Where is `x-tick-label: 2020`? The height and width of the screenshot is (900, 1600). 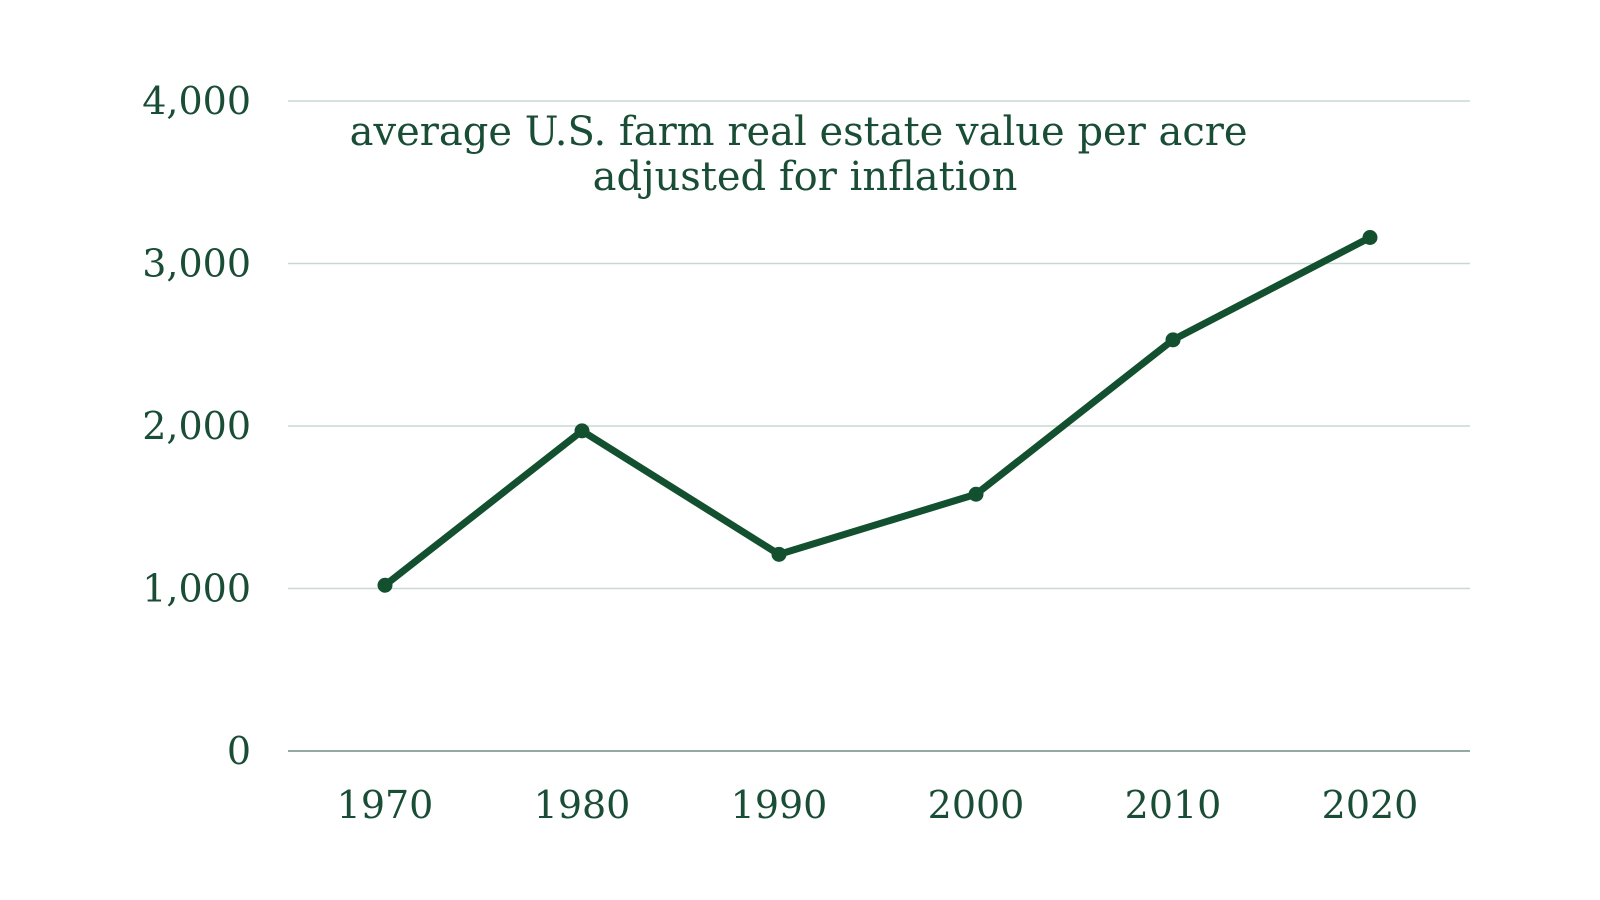
x-tick-label: 2020 is located at coordinates (1370, 805).